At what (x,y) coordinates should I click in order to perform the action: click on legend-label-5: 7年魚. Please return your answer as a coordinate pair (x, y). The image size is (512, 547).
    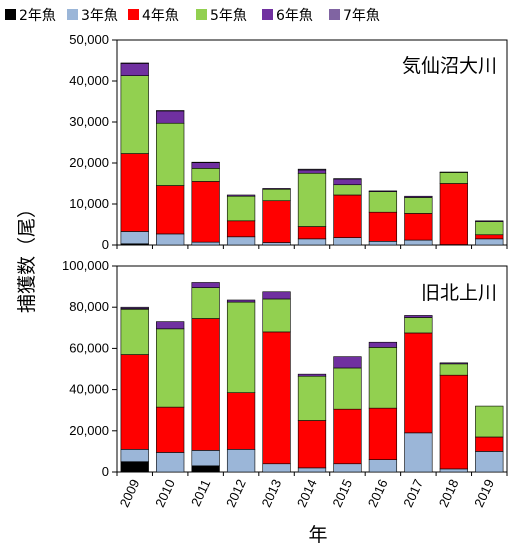
    Looking at the image, I should click on (361, 16).